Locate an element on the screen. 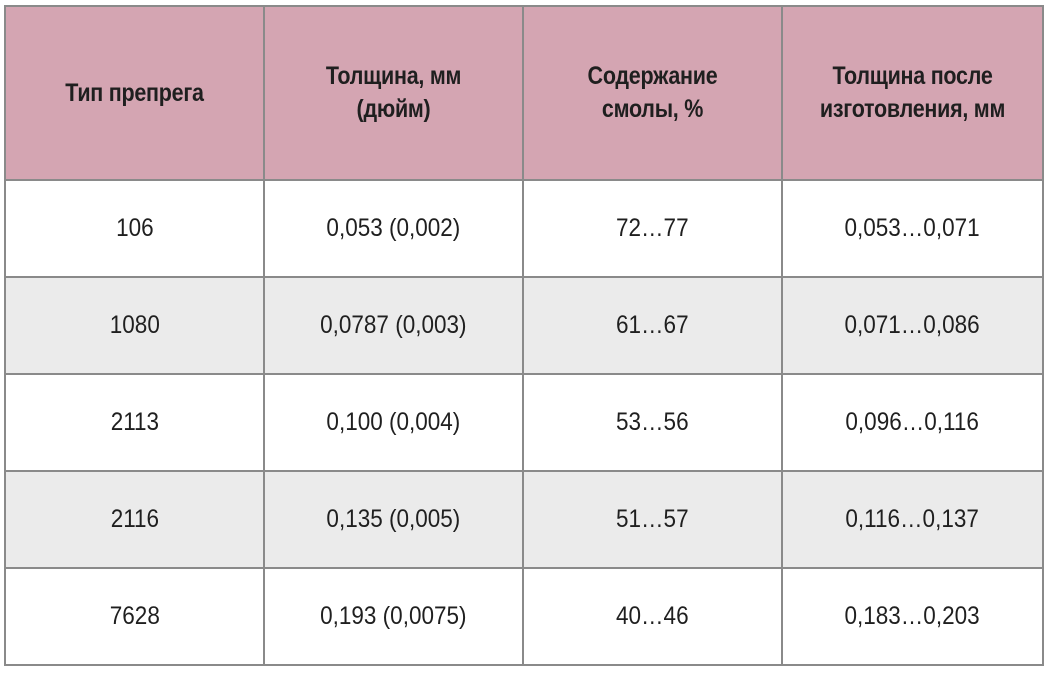  cell-final-thickness: 0,183…0,203 is located at coordinates (912, 616).